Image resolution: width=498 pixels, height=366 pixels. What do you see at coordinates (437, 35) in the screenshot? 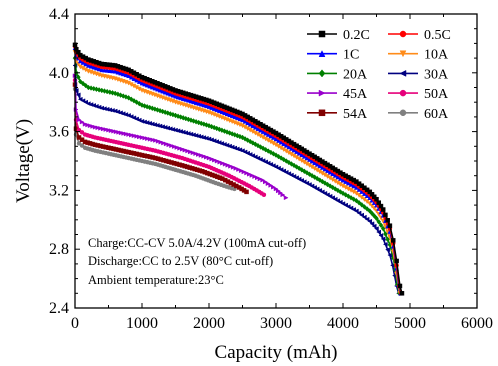
I see `legend-label: 0.5C` at bounding box center [437, 35].